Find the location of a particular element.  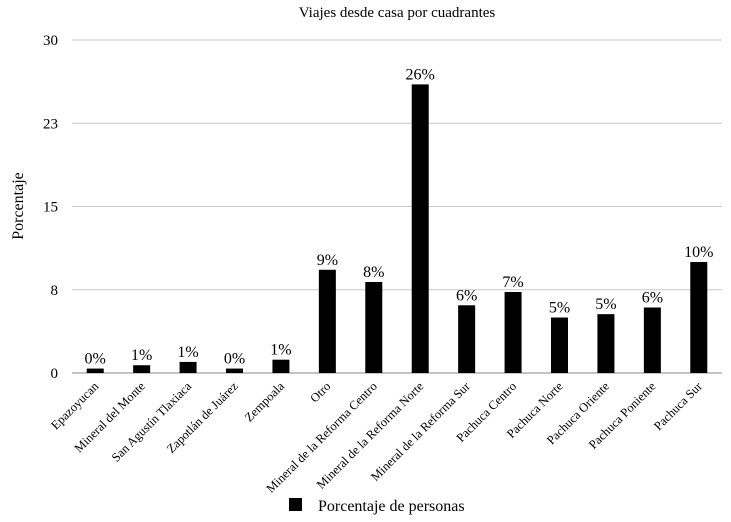

data-label: 26% is located at coordinates (420, 74).